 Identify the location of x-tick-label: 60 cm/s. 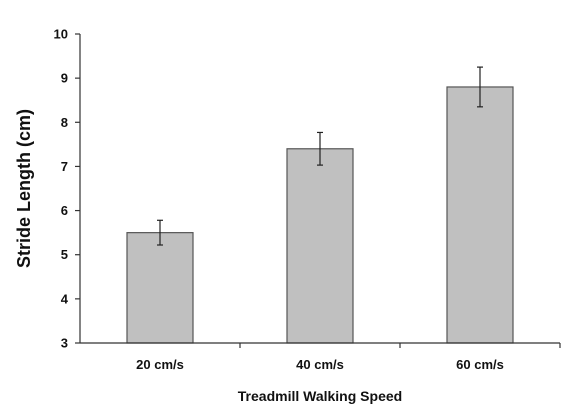
(480, 364).